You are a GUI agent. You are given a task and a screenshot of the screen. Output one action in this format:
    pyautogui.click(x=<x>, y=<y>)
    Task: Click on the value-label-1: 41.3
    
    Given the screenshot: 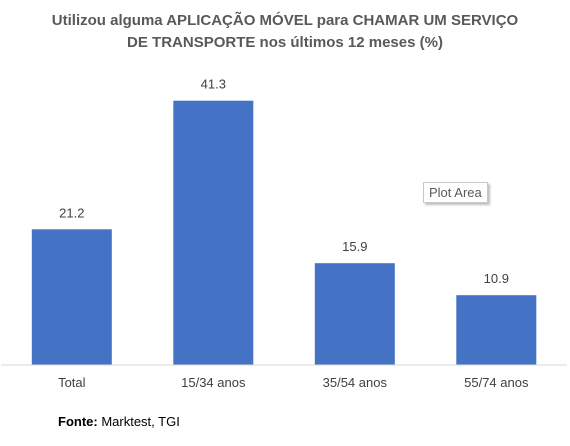 What is the action you would take?
    pyautogui.click(x=213, y=84)
    